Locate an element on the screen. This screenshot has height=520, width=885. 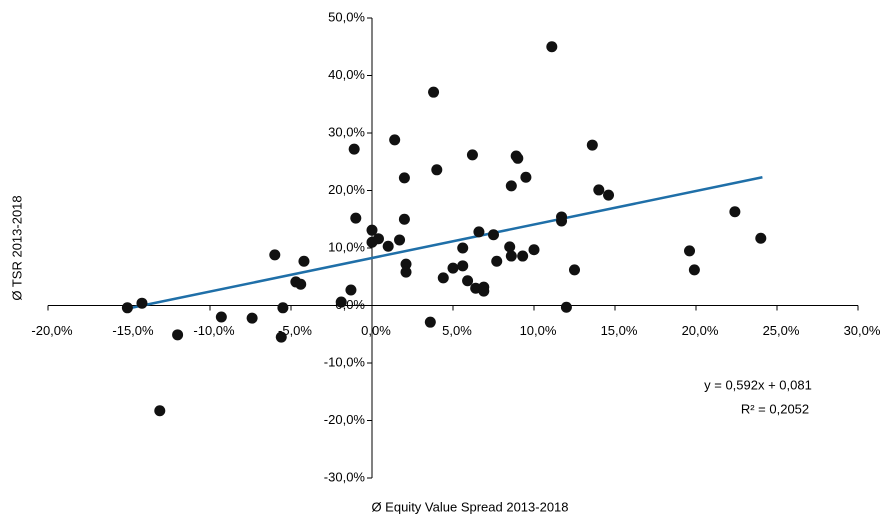
x-tick-label: 15,0% is located at coordinates (619, 330).